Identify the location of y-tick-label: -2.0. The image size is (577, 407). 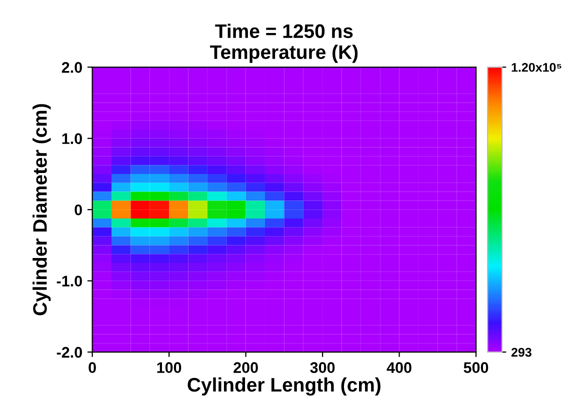
(69, 352).